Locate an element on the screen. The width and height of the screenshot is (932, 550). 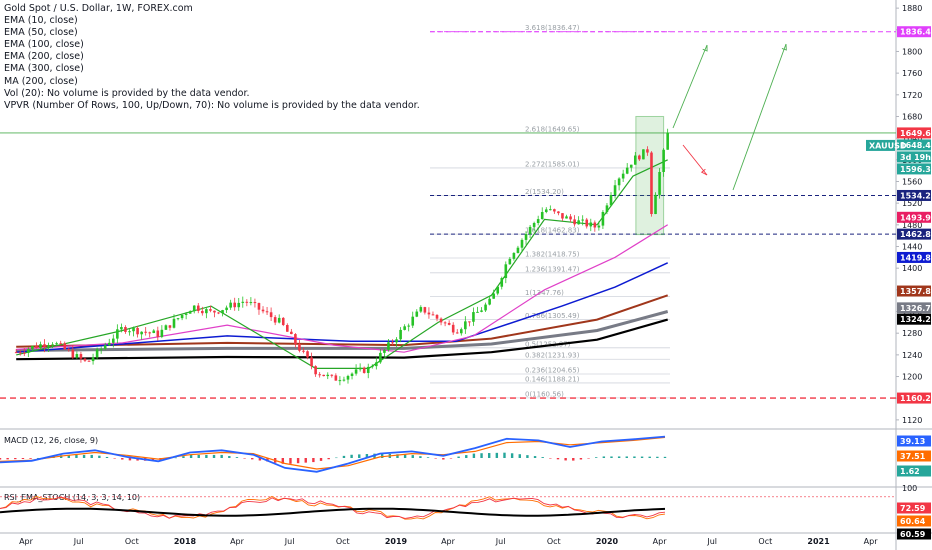
projection-arrow-down-head is located at coordinates (704, 172).